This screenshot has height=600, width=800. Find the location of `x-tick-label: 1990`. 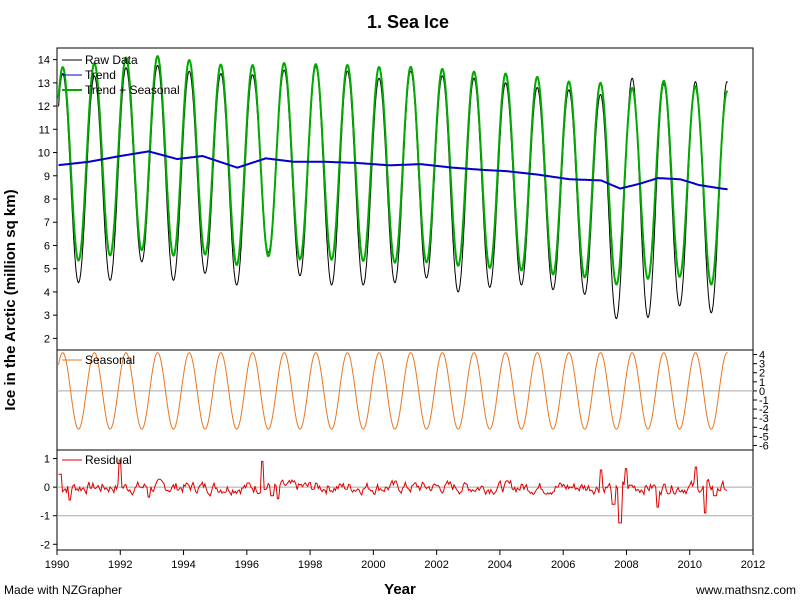

x-tick-label: 1990 is located at coordinates (57, 565).